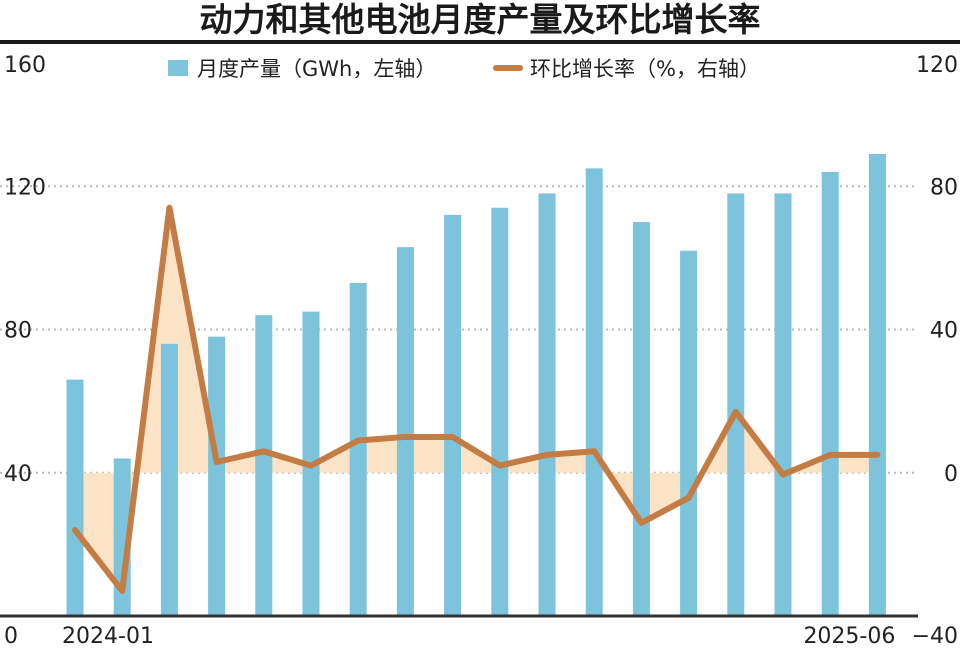 This screenshot has width=960, height=649. Describe the element at coordinates (18, 474) in the screenshot. I see `left-tick-40: 40` at that location.